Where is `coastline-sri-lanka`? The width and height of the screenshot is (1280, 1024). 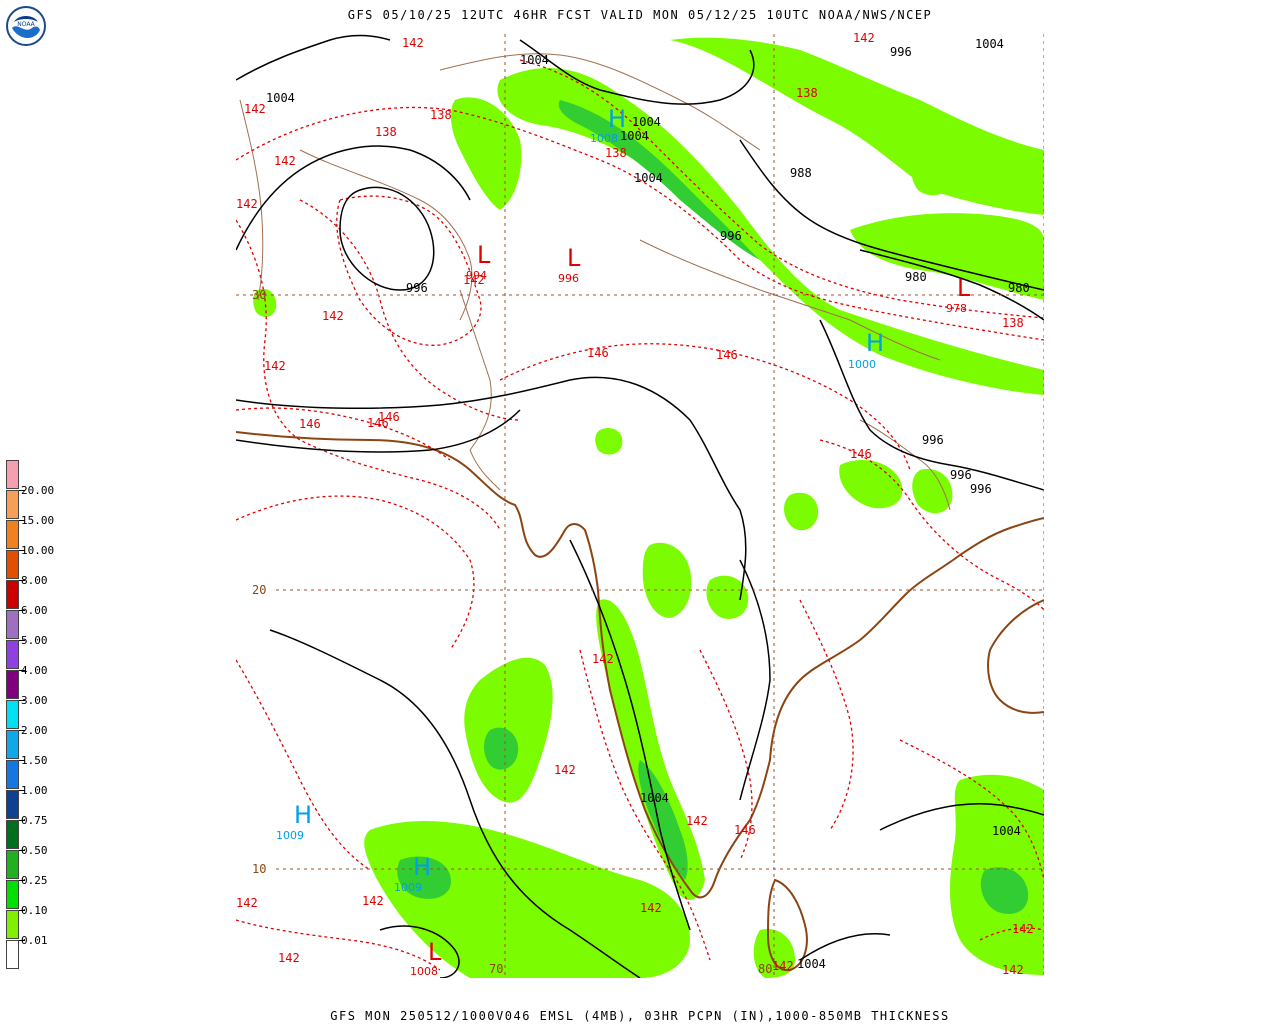
coastline-sri-lanka is located at coordinates (787, 925).